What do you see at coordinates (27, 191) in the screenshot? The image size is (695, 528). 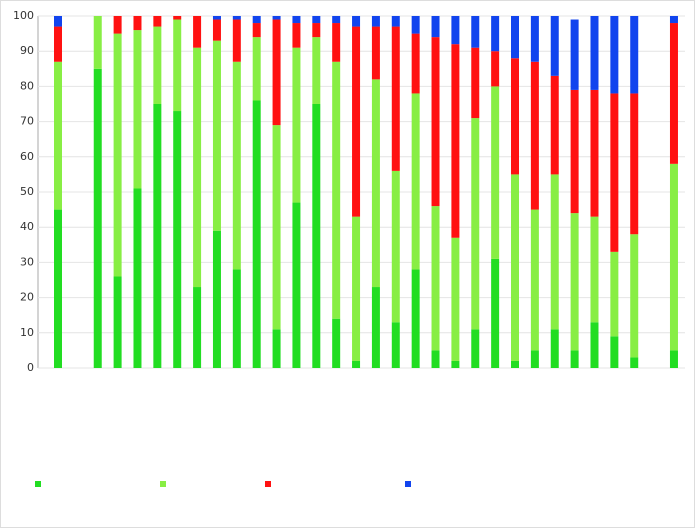 I see `y-tick-label: 50` at bounding box center [27, 191].